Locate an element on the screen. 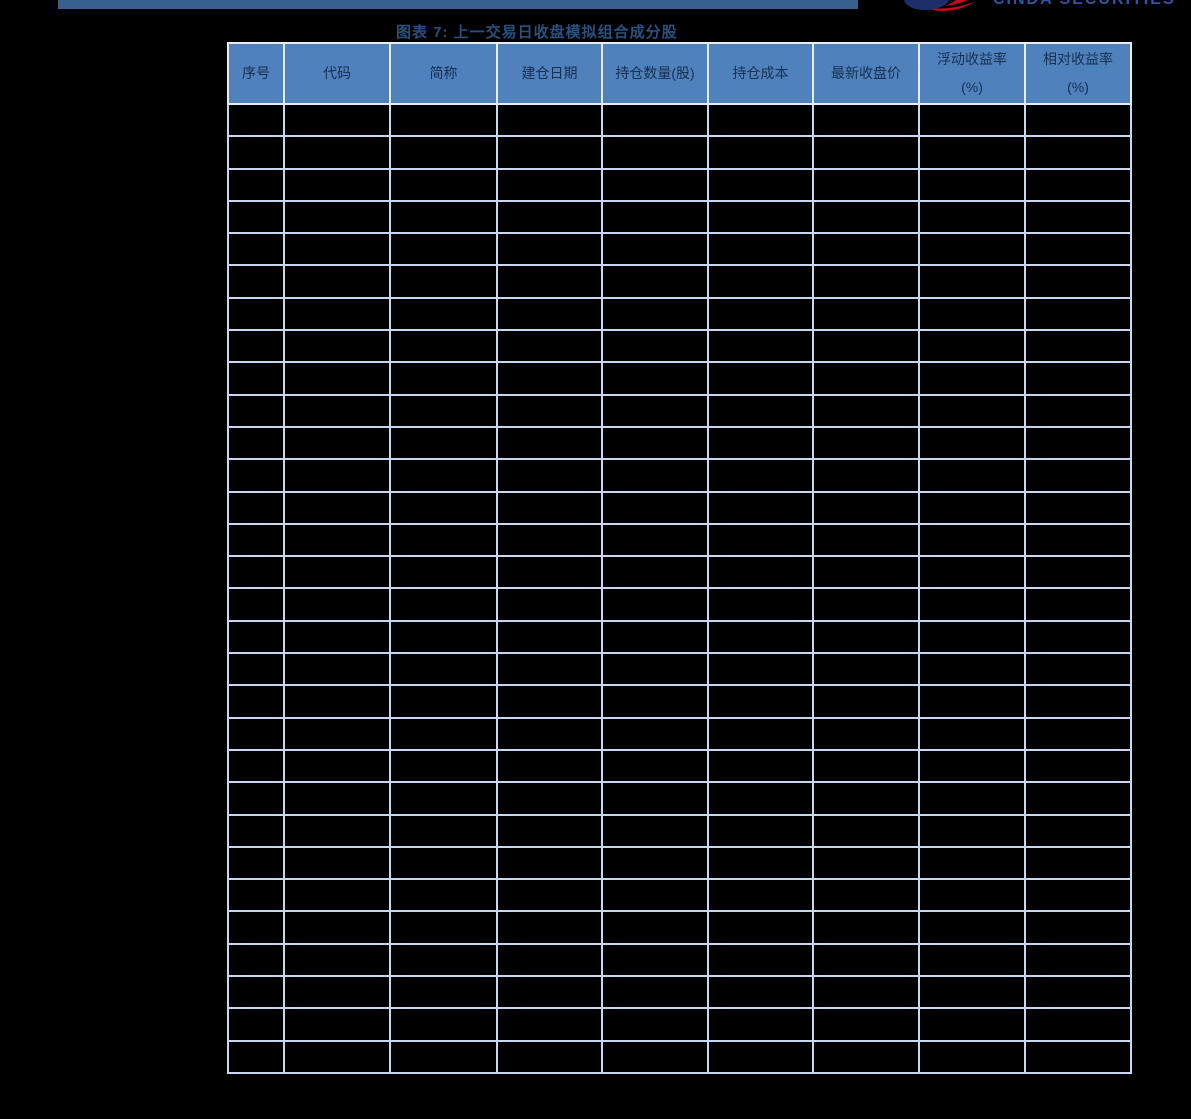 This screenshot has height=1119, width=1191. cinda-logo-mark-icon is located at coordinates (939, 5).